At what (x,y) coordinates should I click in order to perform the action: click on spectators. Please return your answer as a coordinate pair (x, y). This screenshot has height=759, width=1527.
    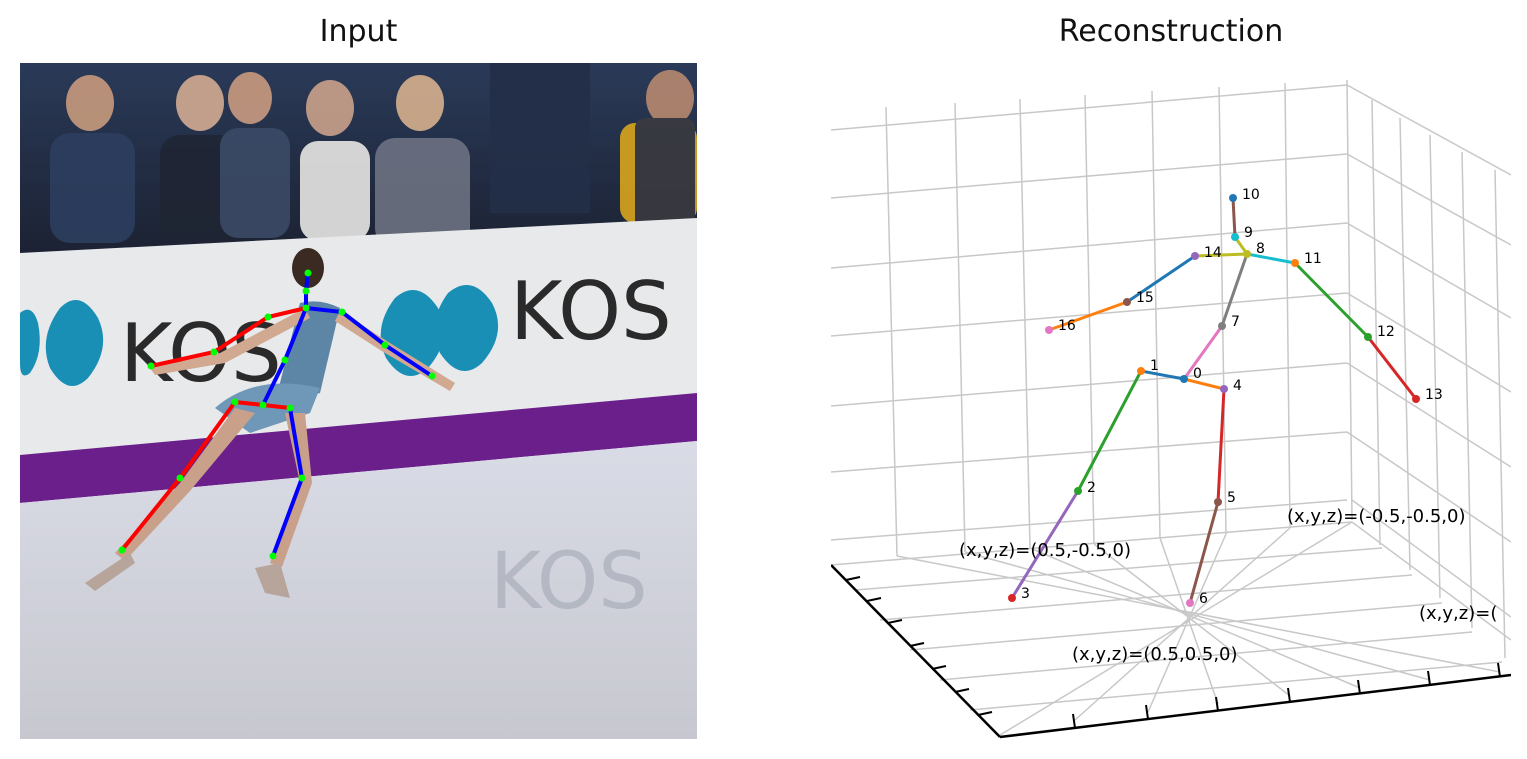
    Looking at the image, I should click on (373, 155).